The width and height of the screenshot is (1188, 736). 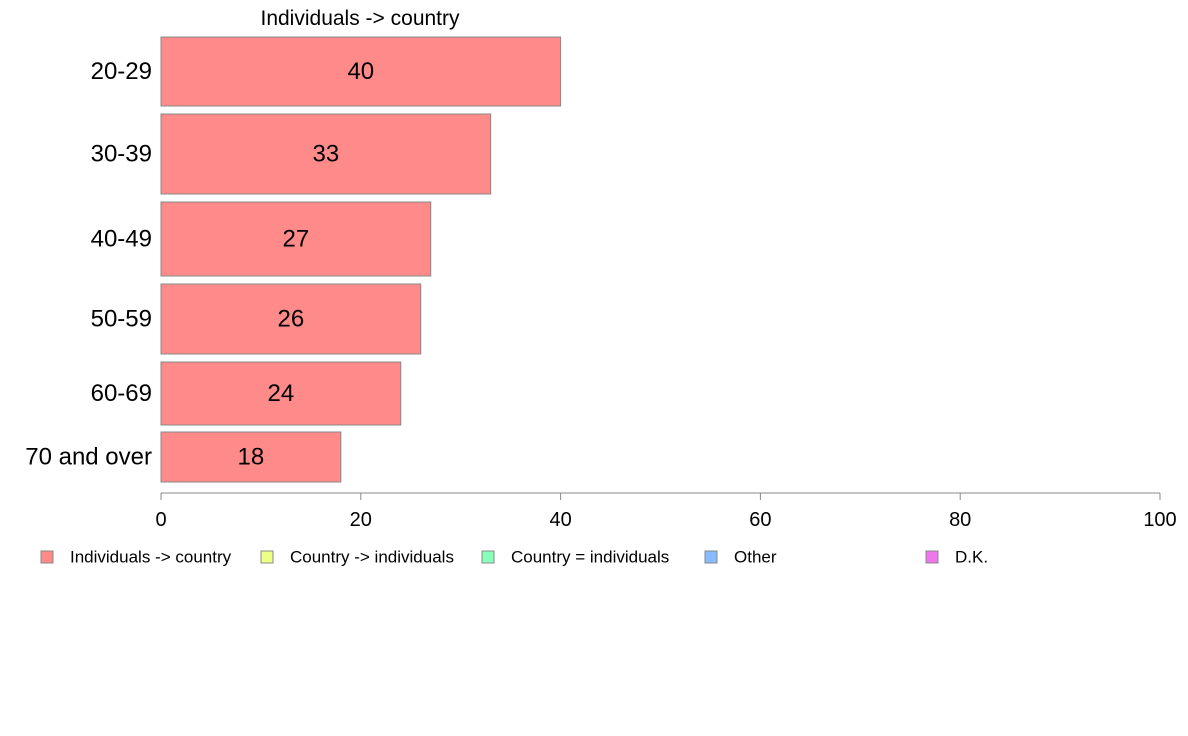 What do you see at coordinates (971, 556) in the screenshot?
I see `legend-label-4: D.K.` at bounding box center [971, 556].